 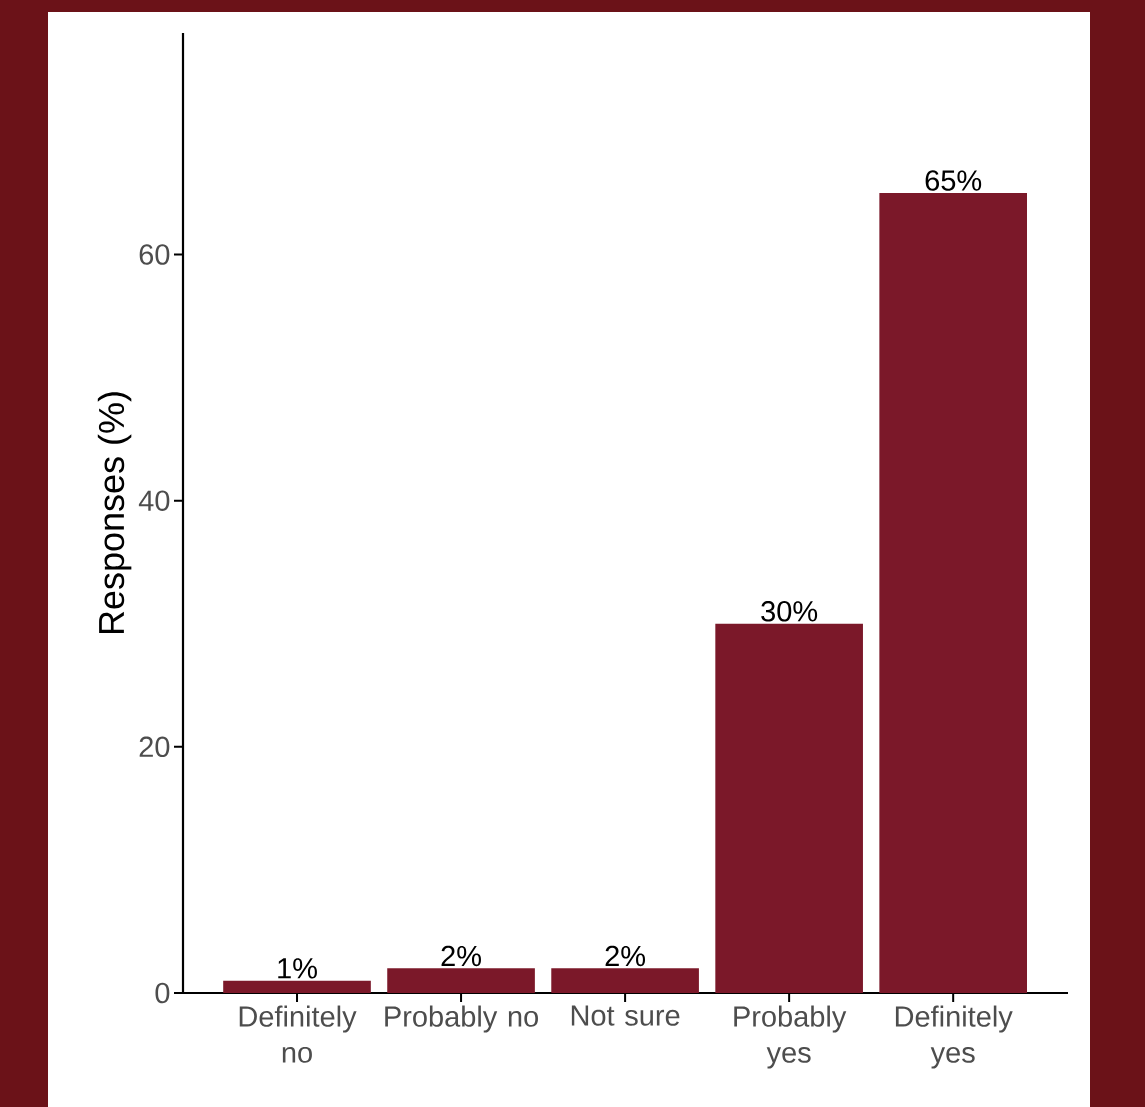 What do you see at coordinates (298, 1034) in the screenshot?
I see `x-tick-label: Definitely no` at bounding box center [298, 1034].